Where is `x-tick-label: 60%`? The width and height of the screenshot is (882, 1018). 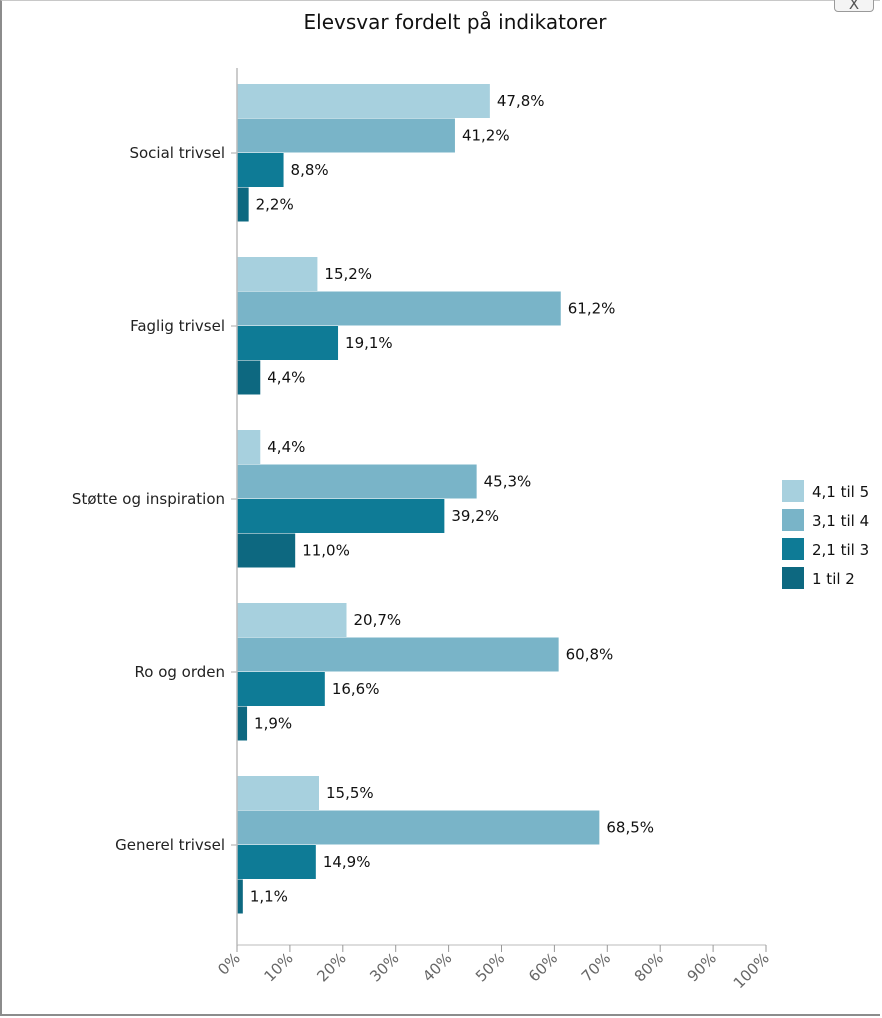
x-tick-label: 60% is located at coordinates (543, 967).